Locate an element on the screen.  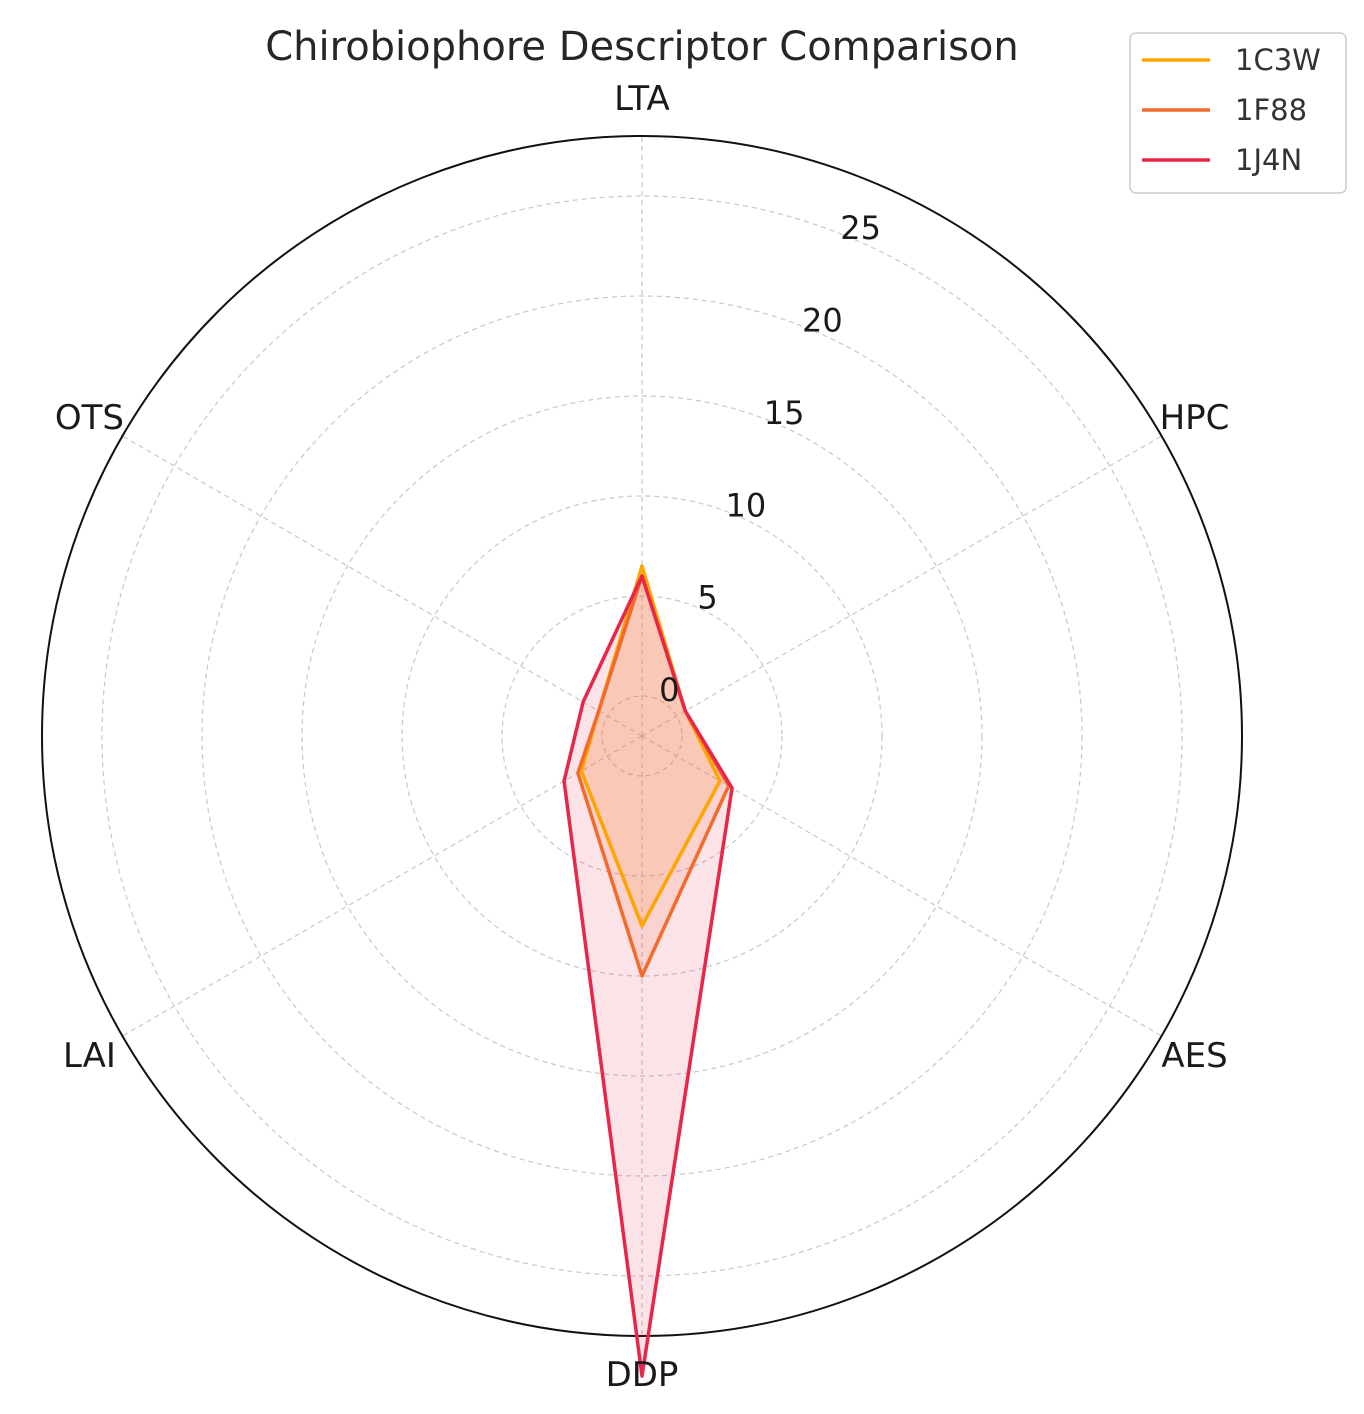
series-fill-1f88 is located at coordinates (653, 776).